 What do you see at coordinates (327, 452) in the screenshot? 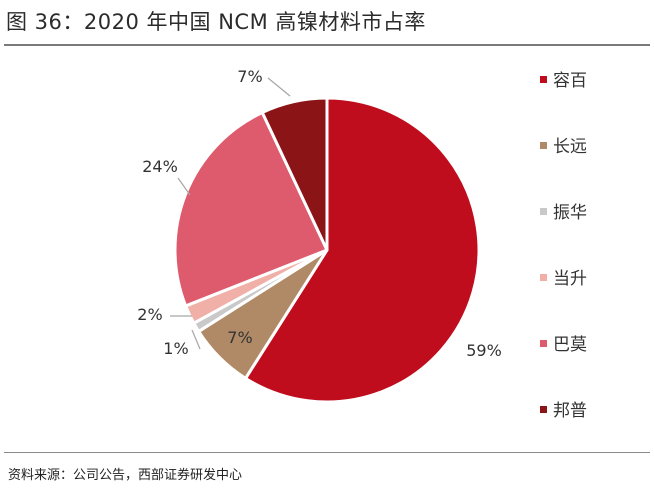
I see `footer-divider` at bounding box center [327, 452].